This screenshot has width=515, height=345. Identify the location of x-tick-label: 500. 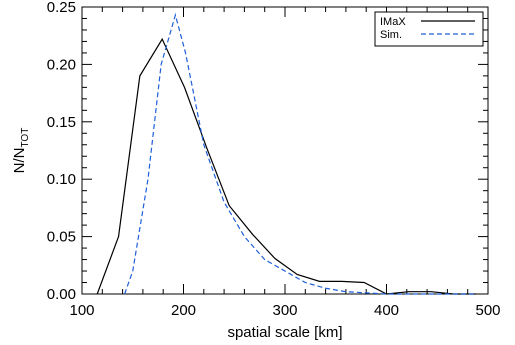
(487, 310).